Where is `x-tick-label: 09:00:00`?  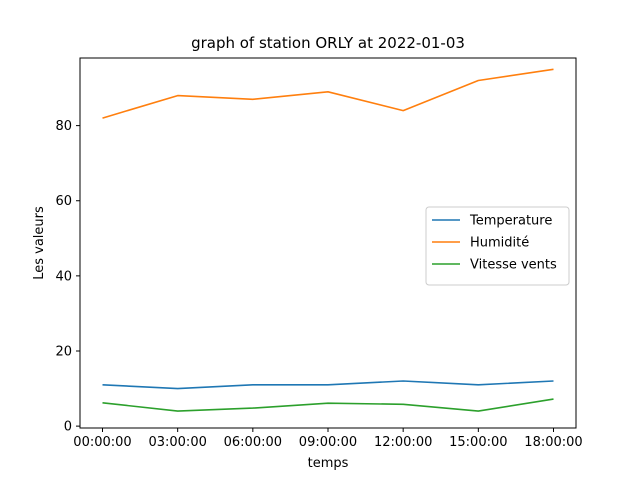 x-tick-label: 09:00:00 is located at coordinates (328, 442).